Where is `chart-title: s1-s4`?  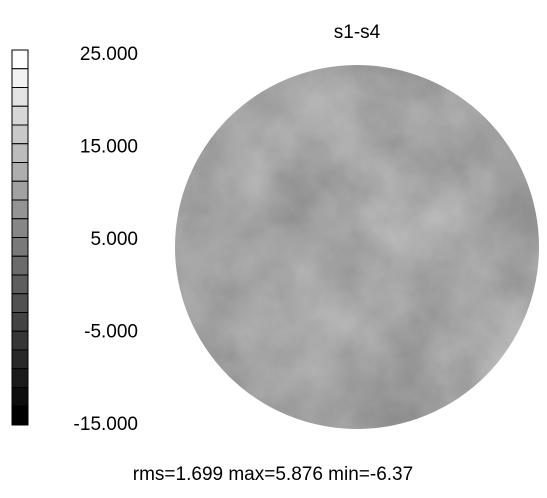 chart-title: s1-s4 is located at coordinates (357, 32).